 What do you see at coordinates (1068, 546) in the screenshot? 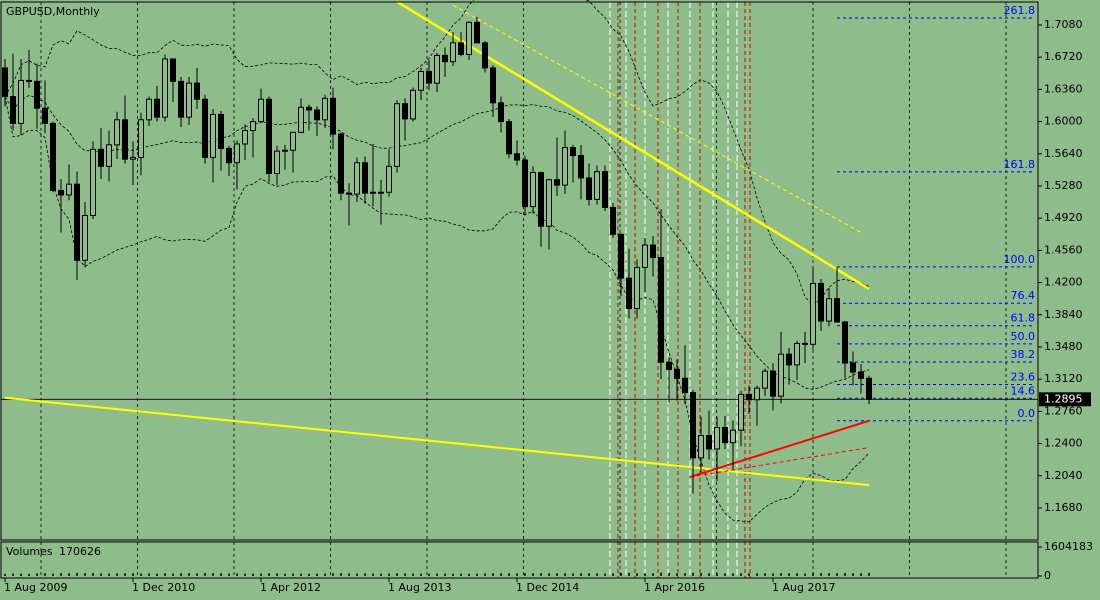
I see `volume-tick-label: 1604183` at bounding box center [1068, 546].